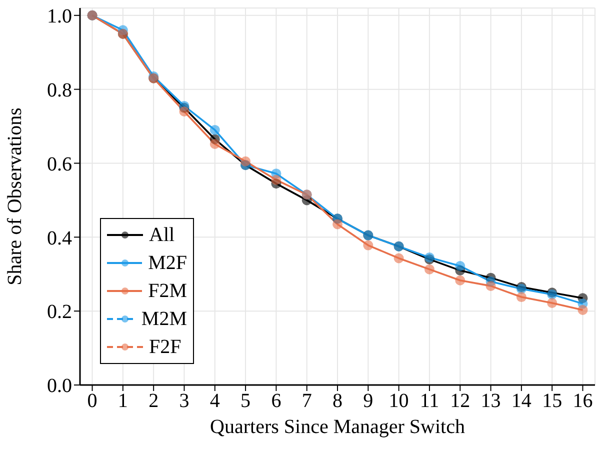 This screenshot has height=451, width=605. I want to click on legend-label: M2M, so click(164, 319).